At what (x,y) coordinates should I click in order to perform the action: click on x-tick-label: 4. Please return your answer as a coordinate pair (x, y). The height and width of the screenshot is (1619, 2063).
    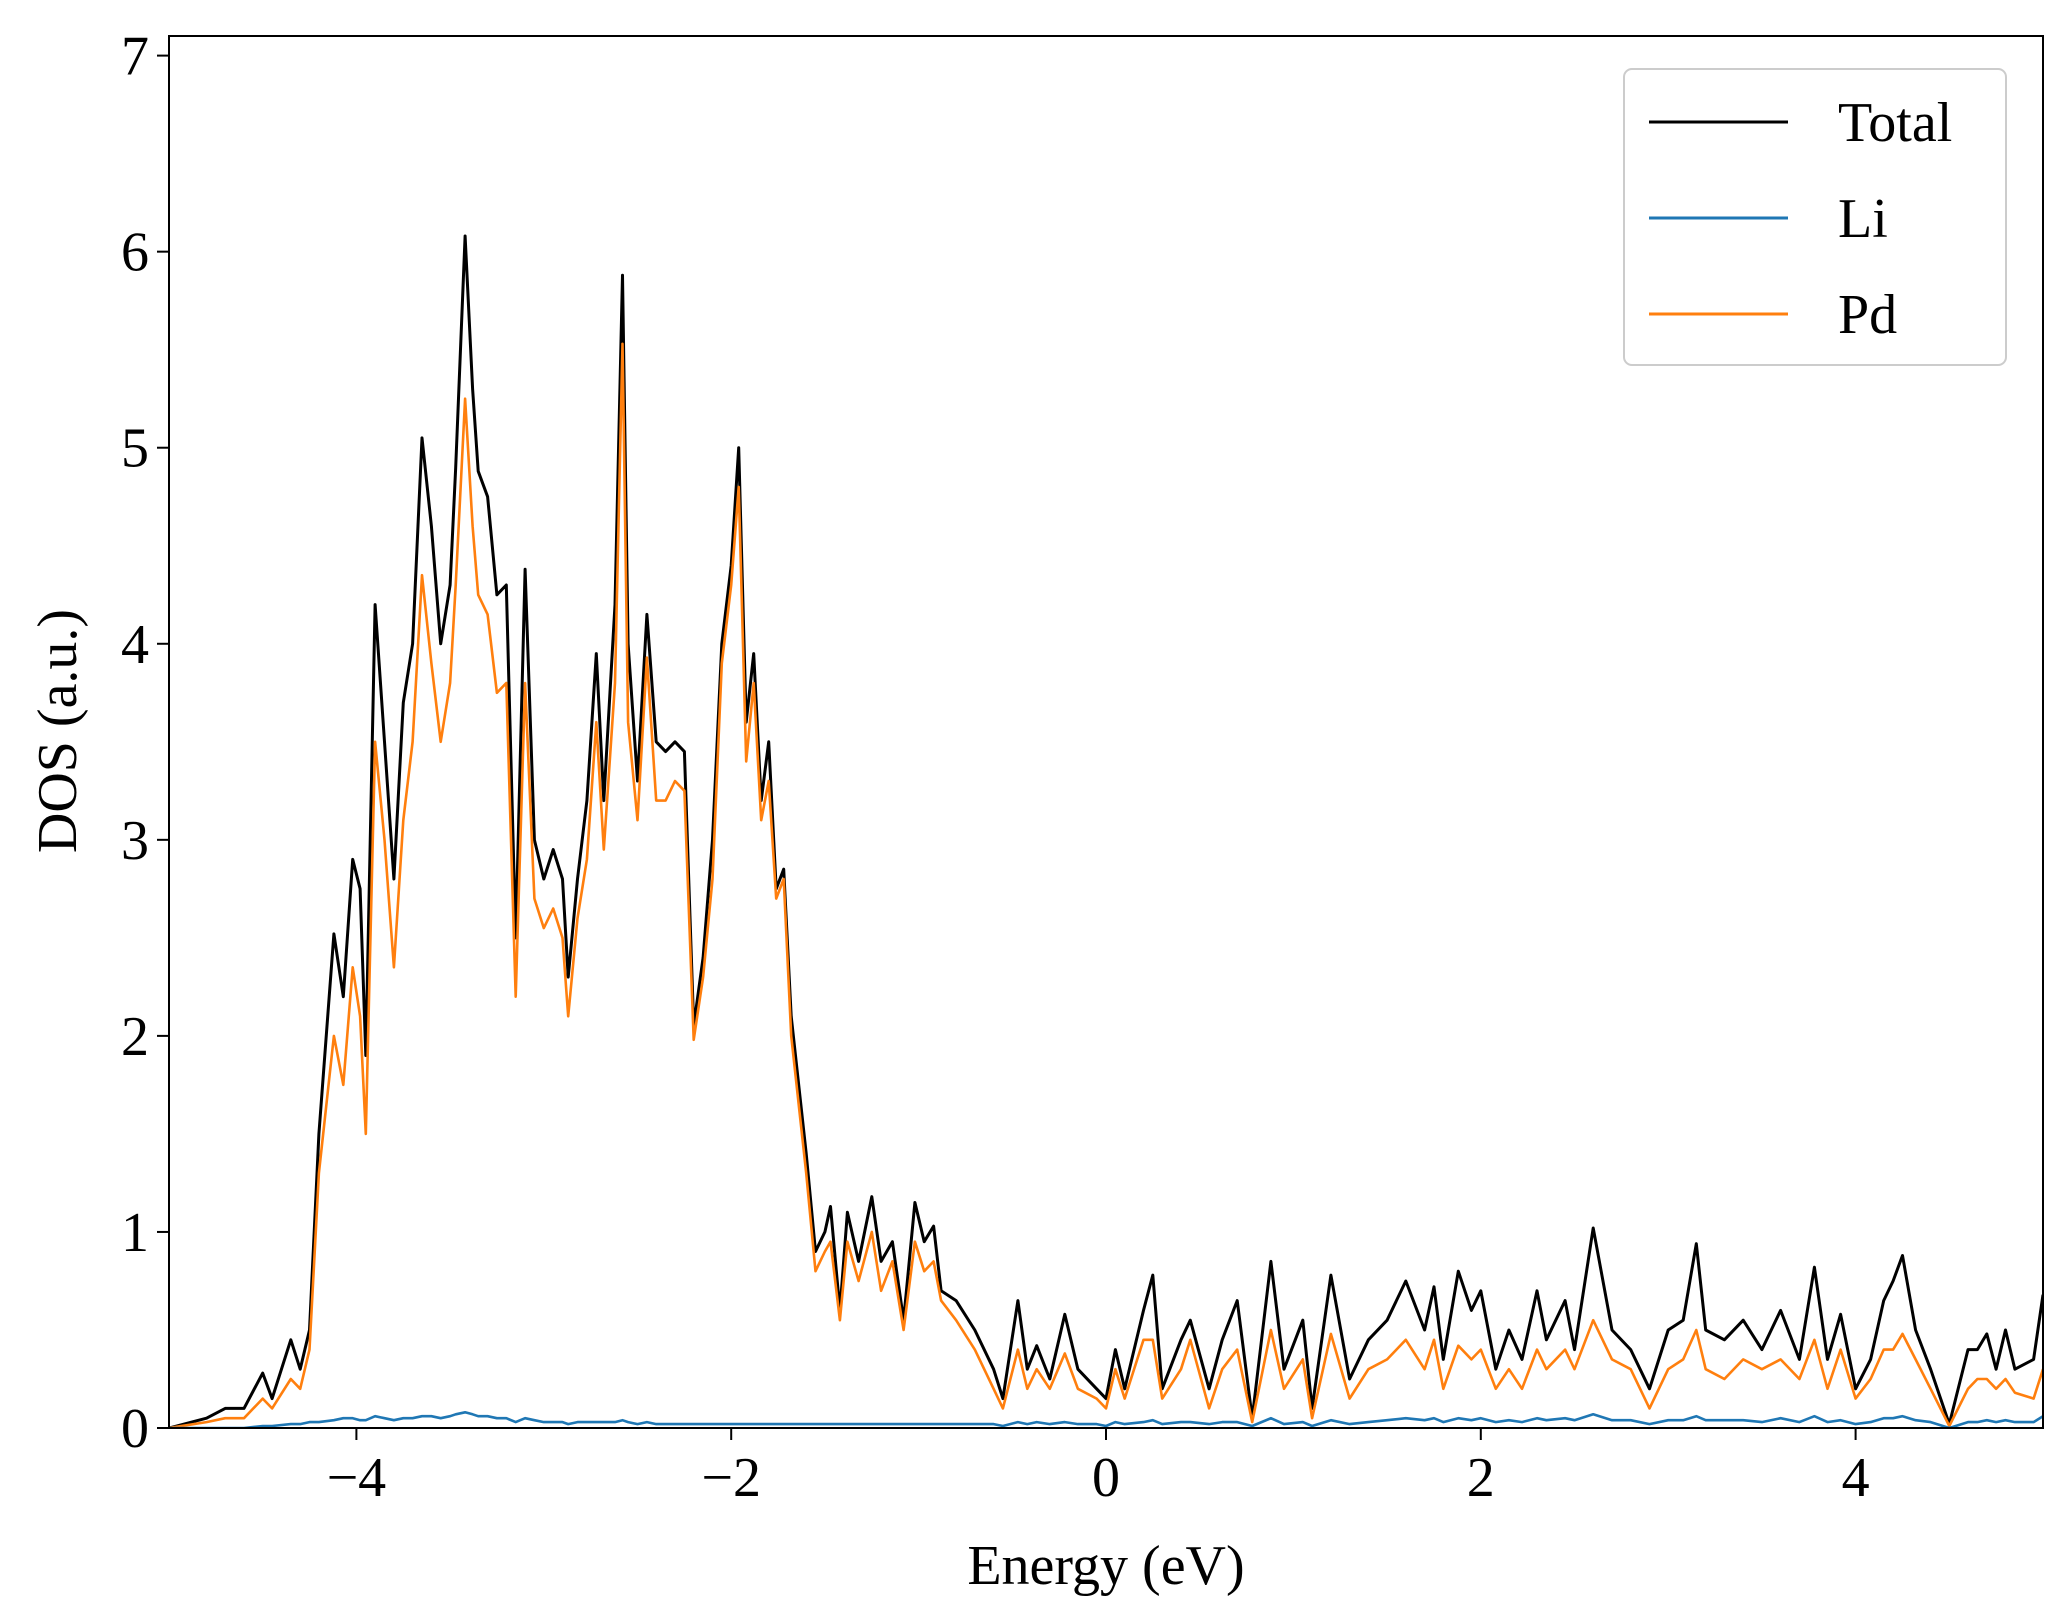
    Looking at the image, I should click on (1856, 1478).